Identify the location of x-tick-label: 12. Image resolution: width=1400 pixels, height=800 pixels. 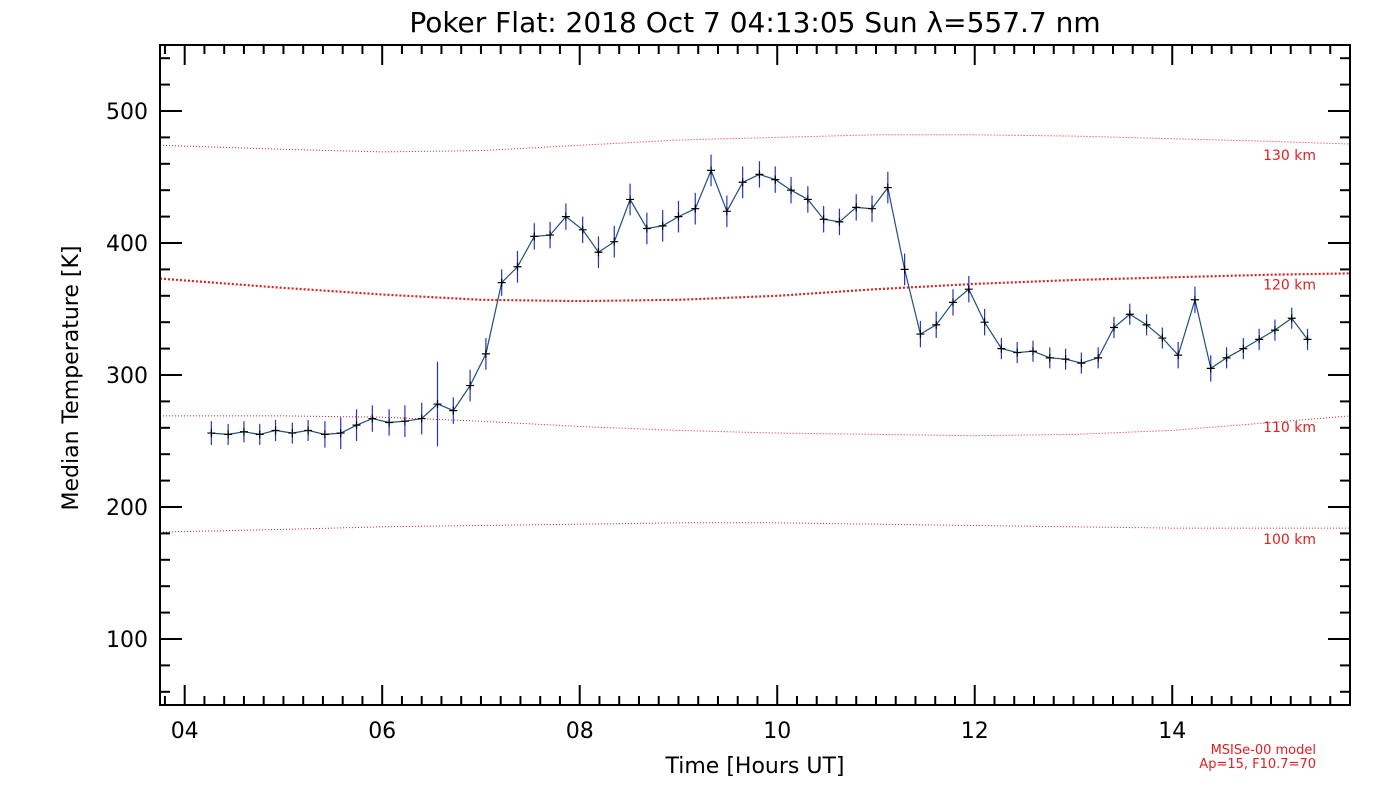
(975, 731).